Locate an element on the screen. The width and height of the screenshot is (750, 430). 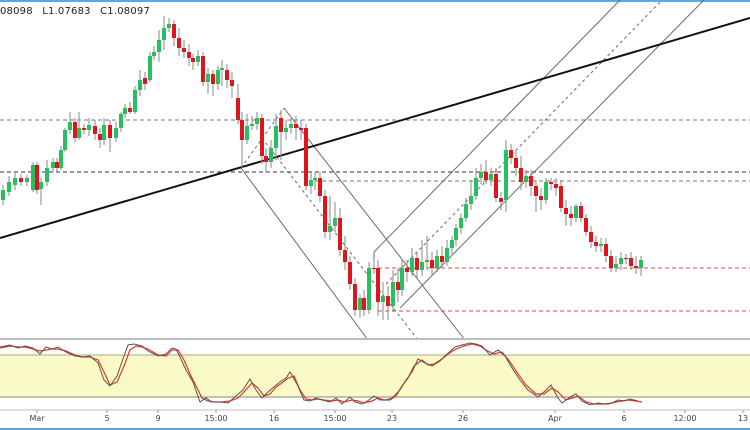
time-label: 26 is located at coordinates (463, 418).